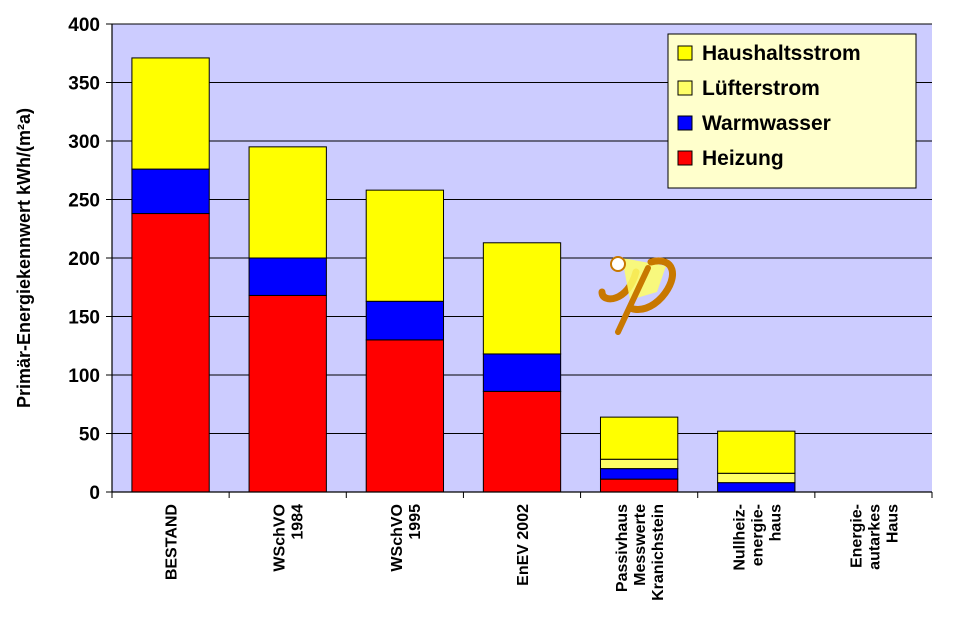  Describe the element at coordinates (84, 201) in the screenshot. I see `y-tick-label: 250` at that location.